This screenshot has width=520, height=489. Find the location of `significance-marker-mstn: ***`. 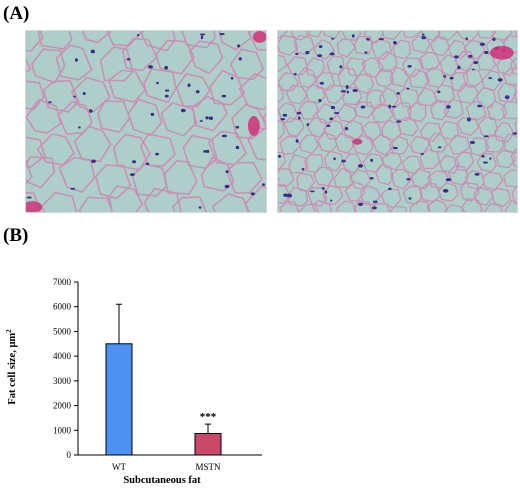

significance-marker-mstn: *** is located at coordinates (208, 417).